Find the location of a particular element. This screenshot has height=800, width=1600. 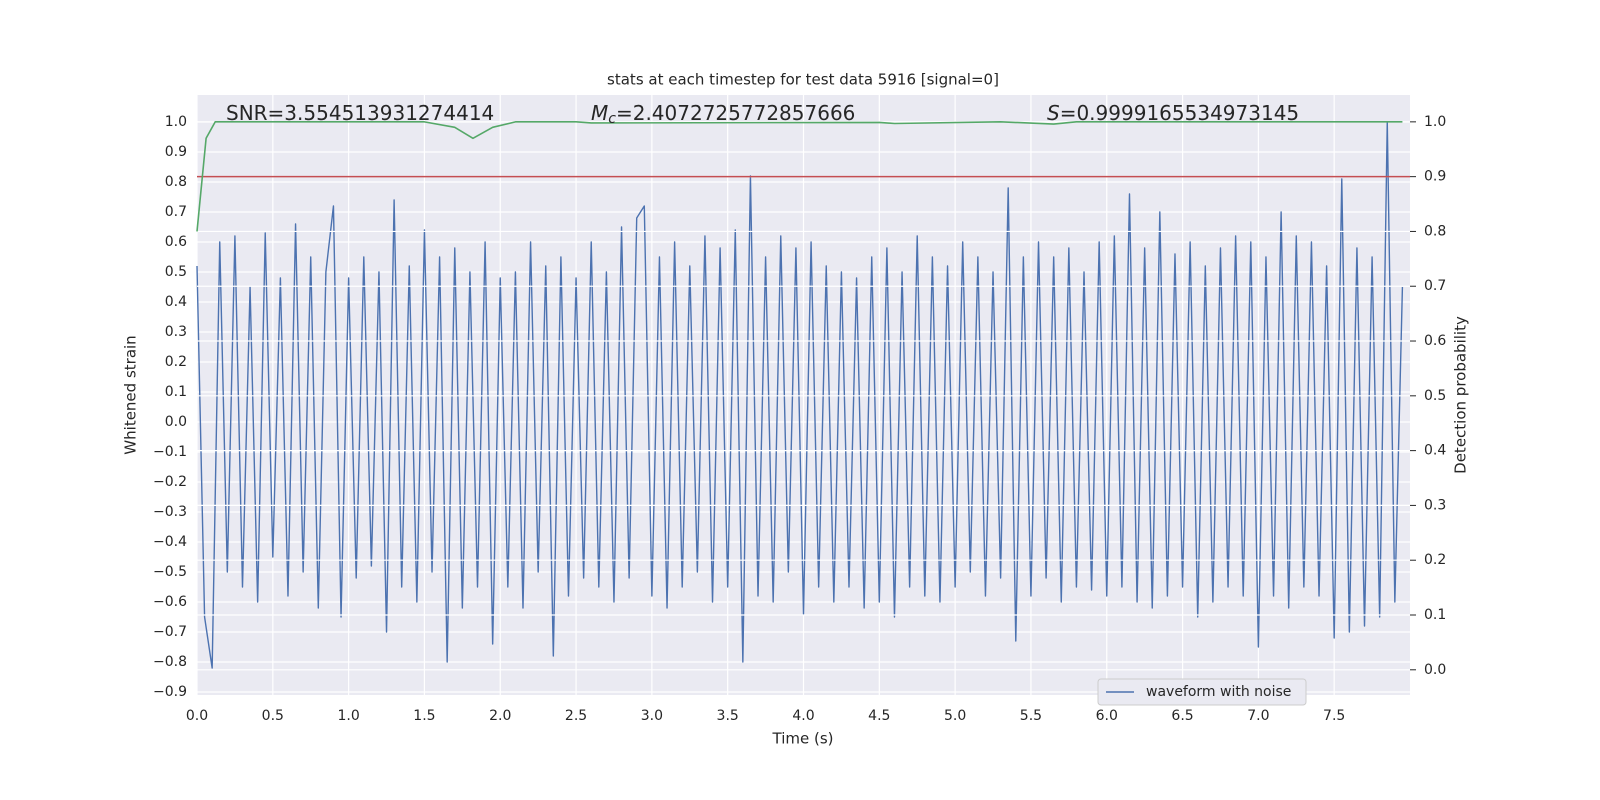

x-tick-label: 0.5 is located at coordinates (273, 716).